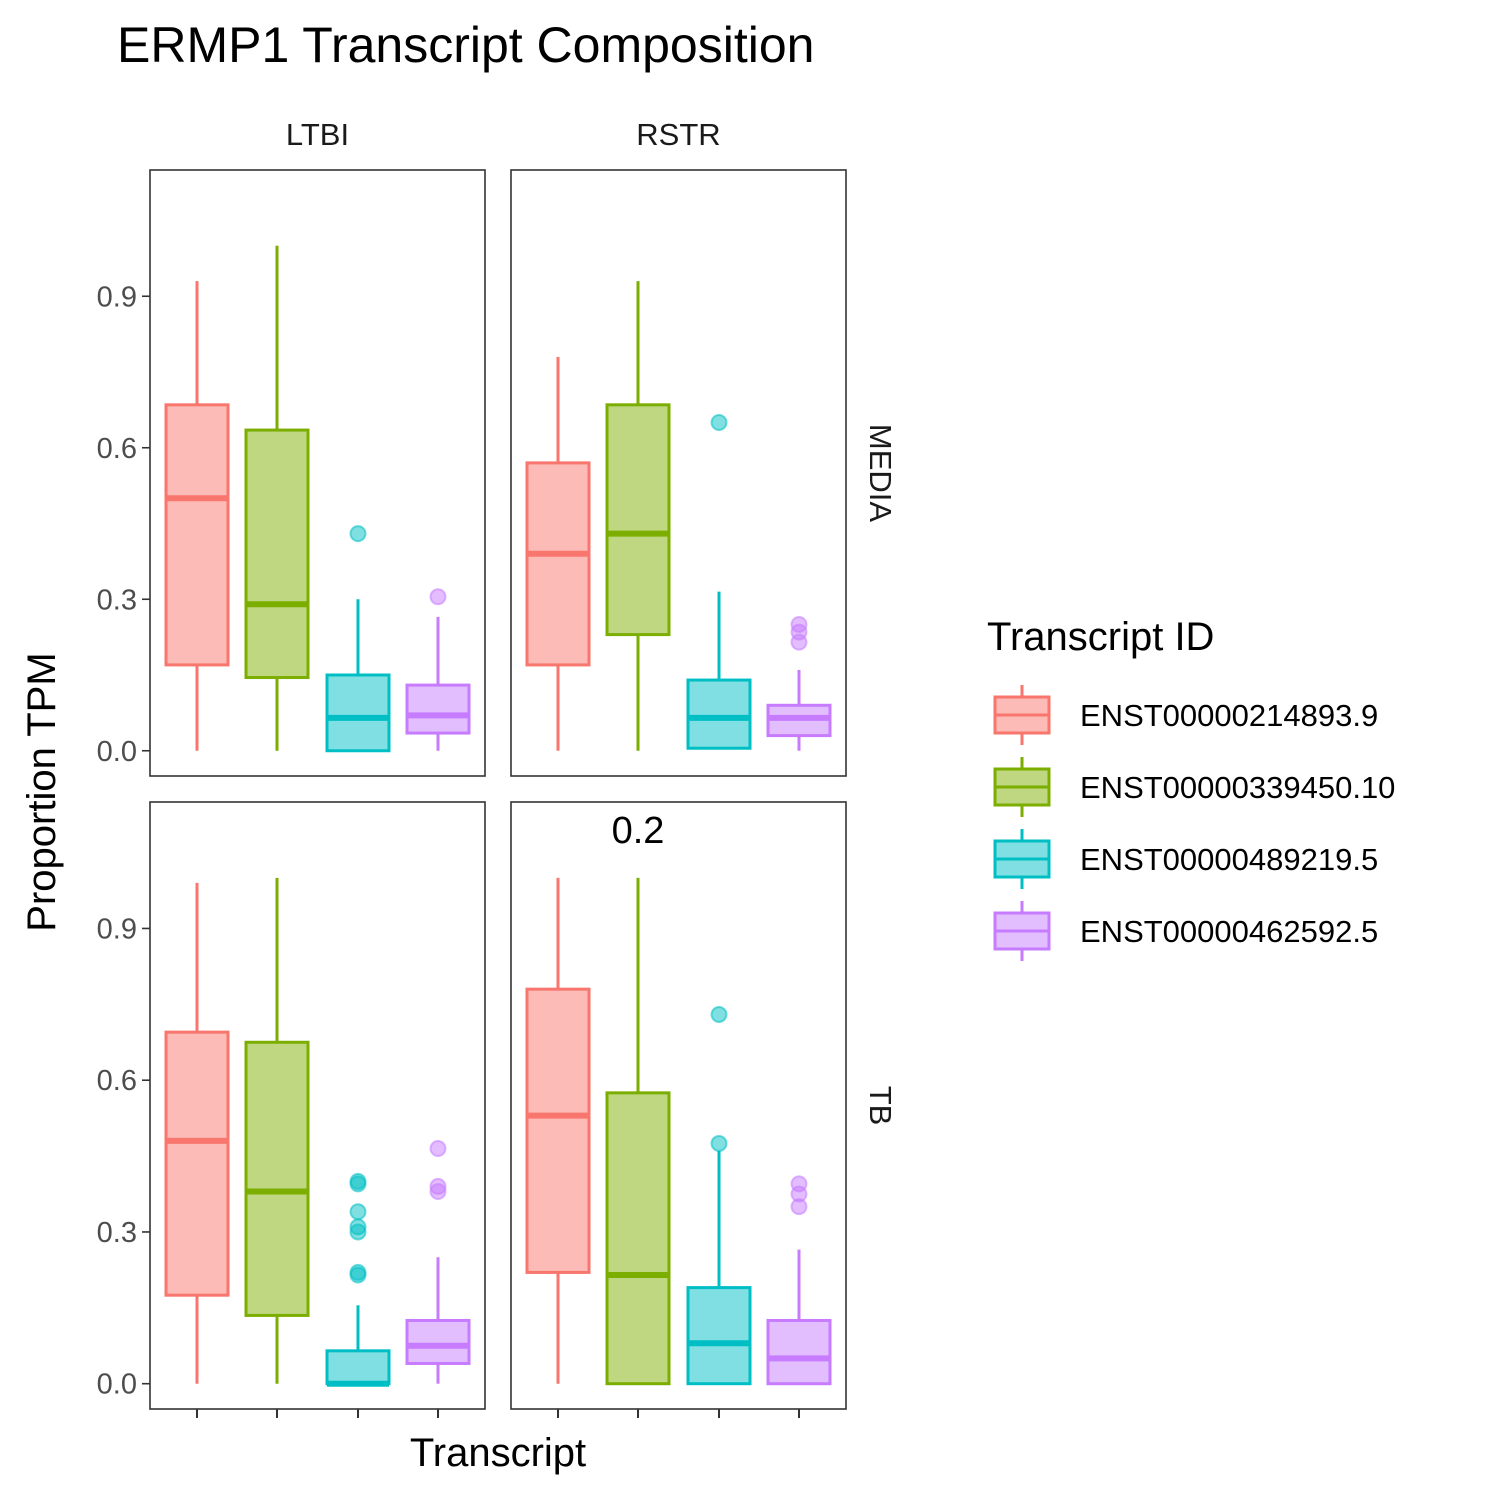  Describe the element at coordinates (317, 134) in the screenshot. I see `strip-label-ltbi: LTBI` at that location.